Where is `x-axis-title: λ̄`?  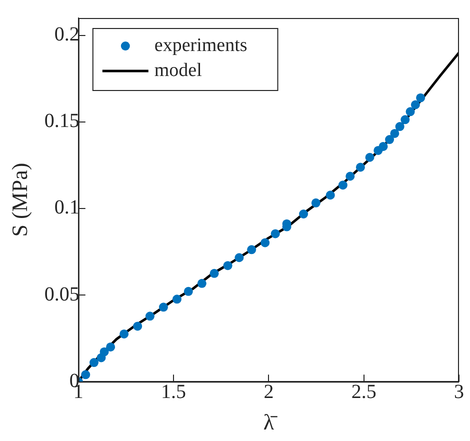 x-axis-title: λ̄ is located at coordinates (270, 422).